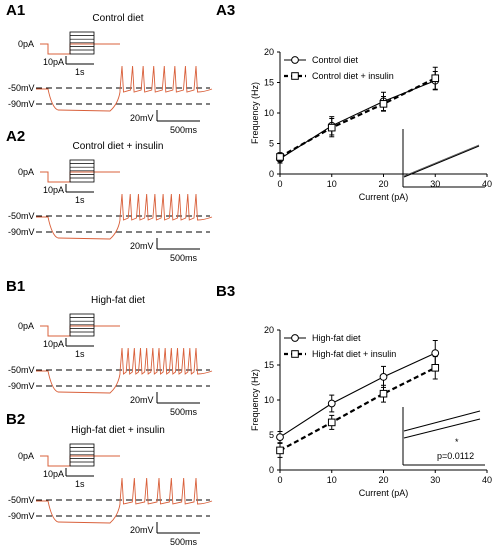 This screenshot has height=550, width=497. Describe the element at coordinates (16, 286) in the screenshot. I see `panel-label-b1: B1` at that location.